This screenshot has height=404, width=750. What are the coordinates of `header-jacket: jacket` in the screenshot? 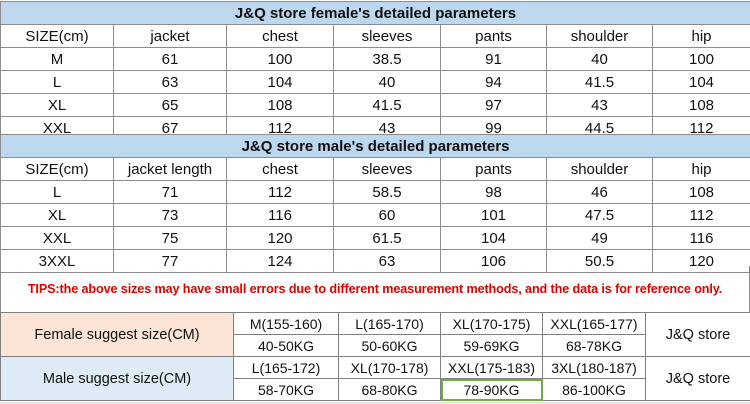 It's located at (170, 36).